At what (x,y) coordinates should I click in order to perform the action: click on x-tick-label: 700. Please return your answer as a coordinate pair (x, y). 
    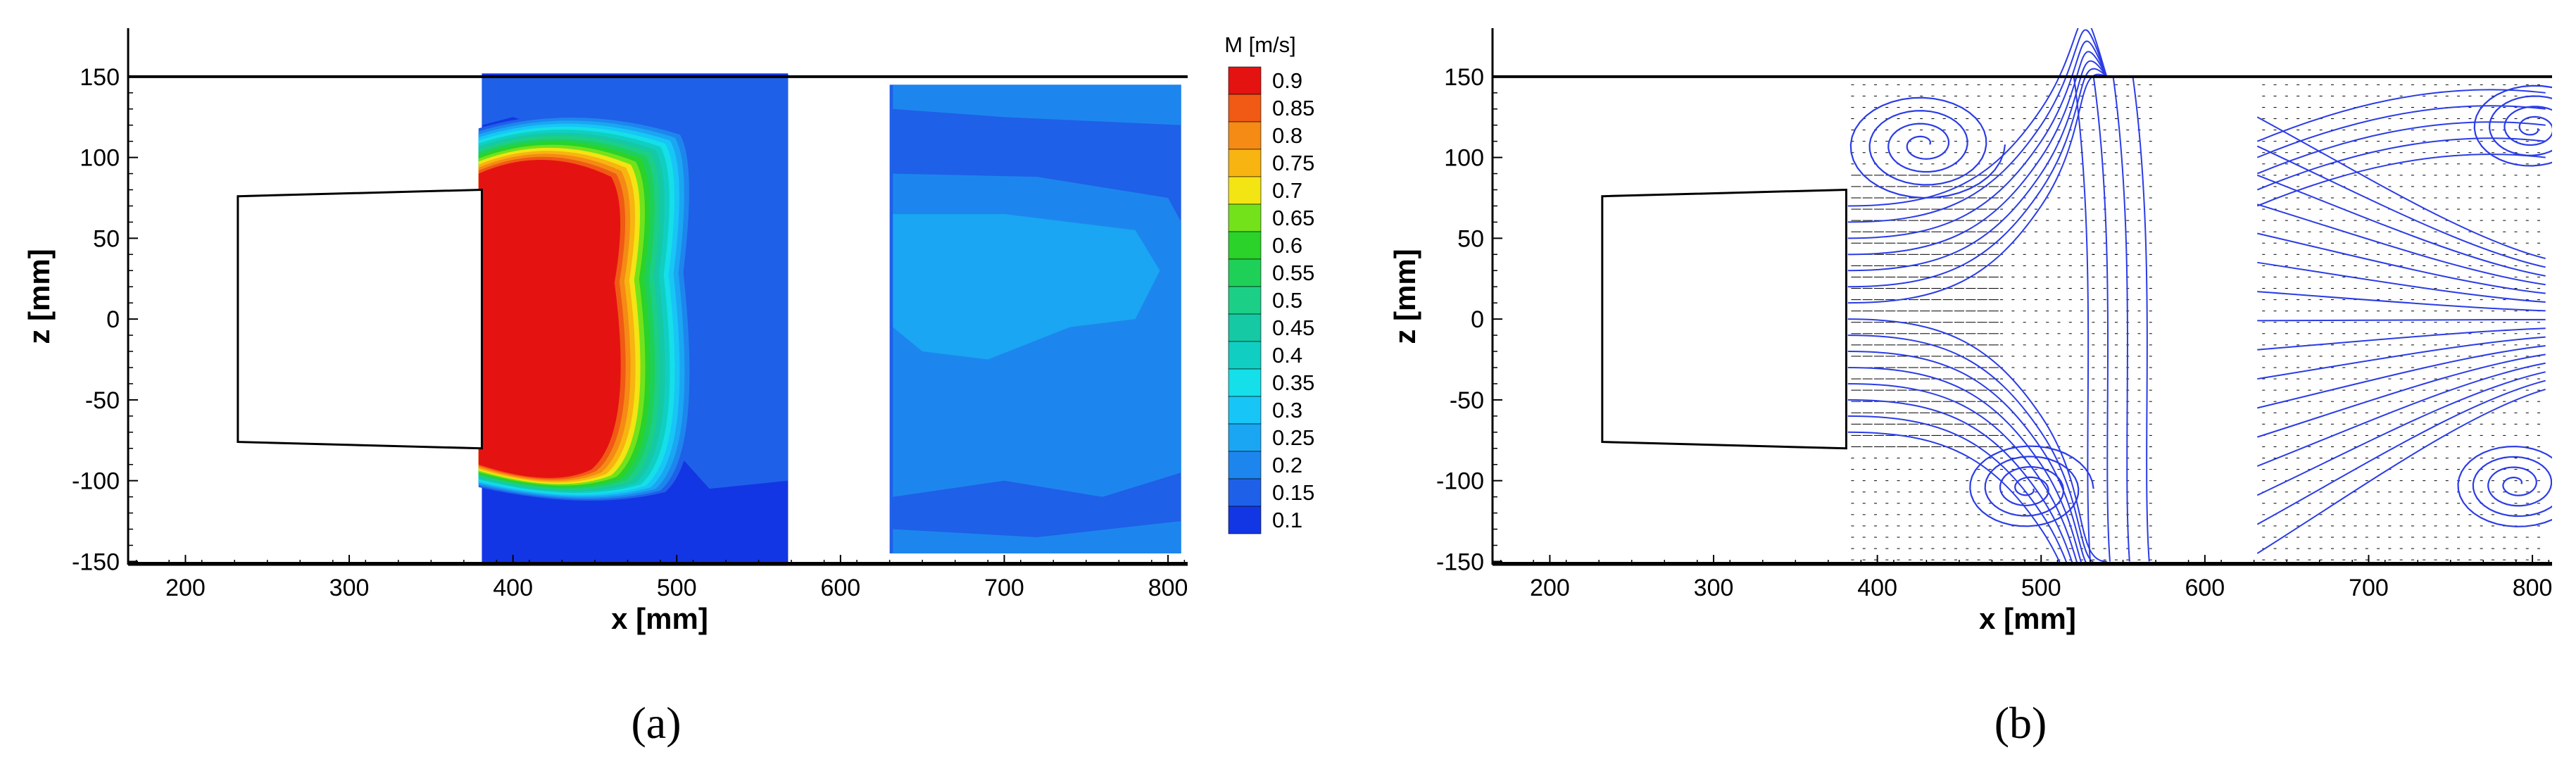
    Looking at the image, I should click on (1004, 588).